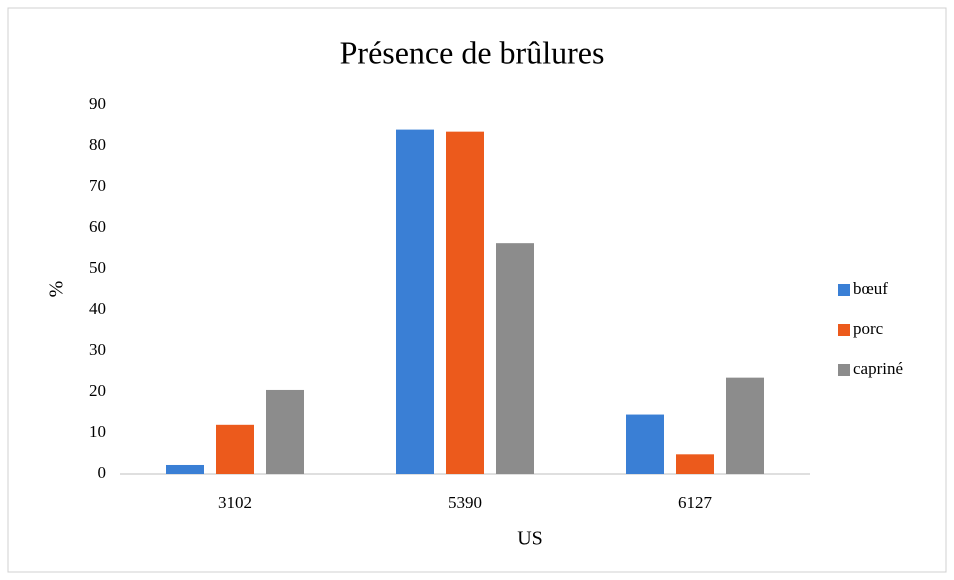  What do you see at coordinates (695, 502) in the screenshot?
I see `x-tick-label: 6127` at bounding box center [695, 502].